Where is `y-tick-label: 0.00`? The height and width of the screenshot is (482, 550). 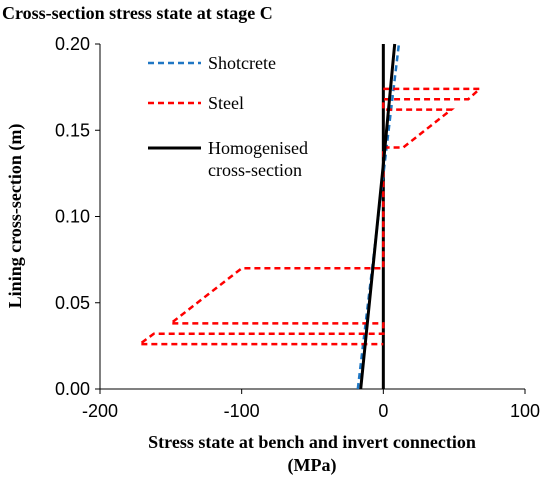 y-tick-label: 0.00 is located at coordinates (72, 389).